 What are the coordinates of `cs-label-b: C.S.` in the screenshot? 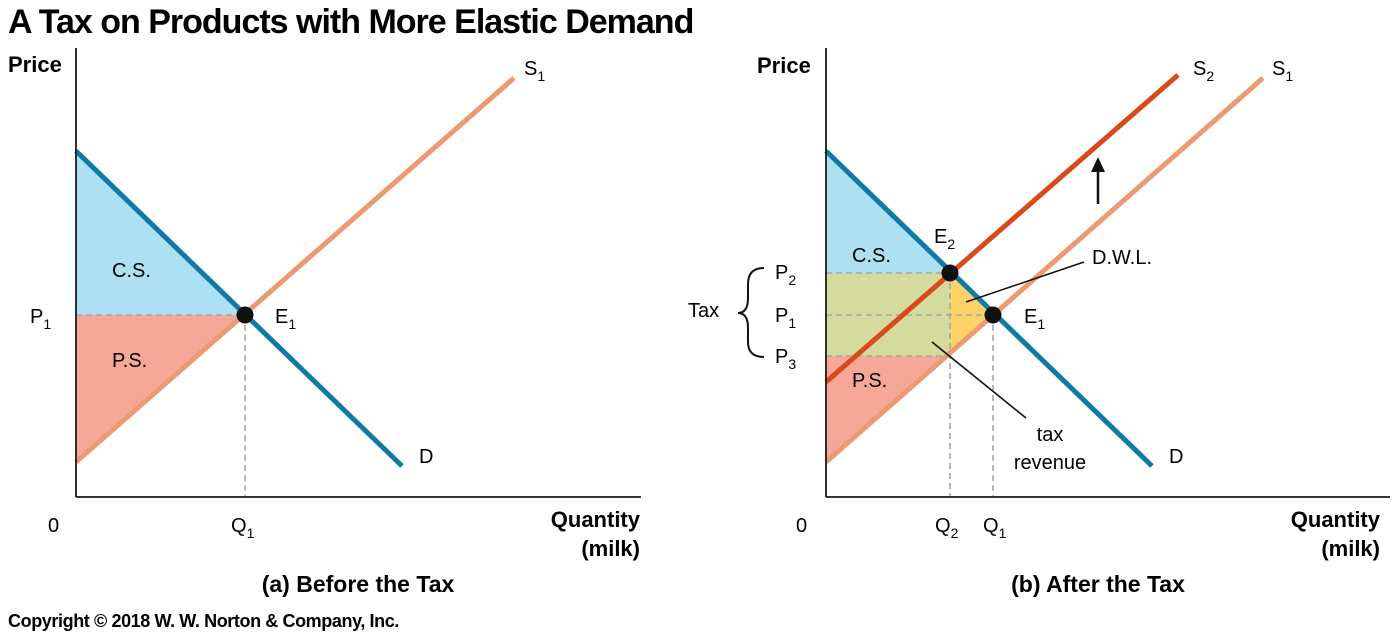 It's located at (871, 256).